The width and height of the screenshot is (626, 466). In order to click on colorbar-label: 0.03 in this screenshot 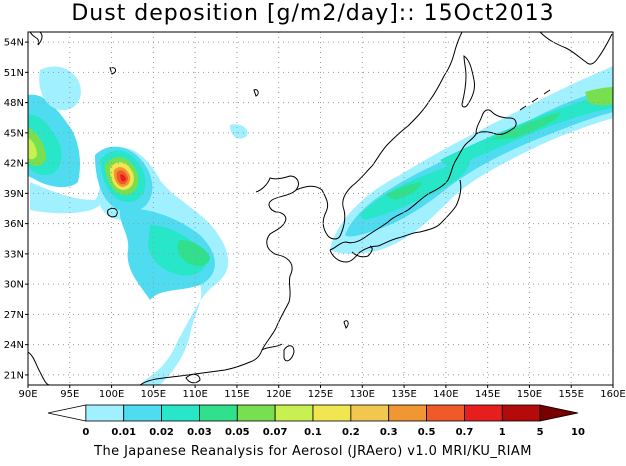, I will do `click(199, 432)`.